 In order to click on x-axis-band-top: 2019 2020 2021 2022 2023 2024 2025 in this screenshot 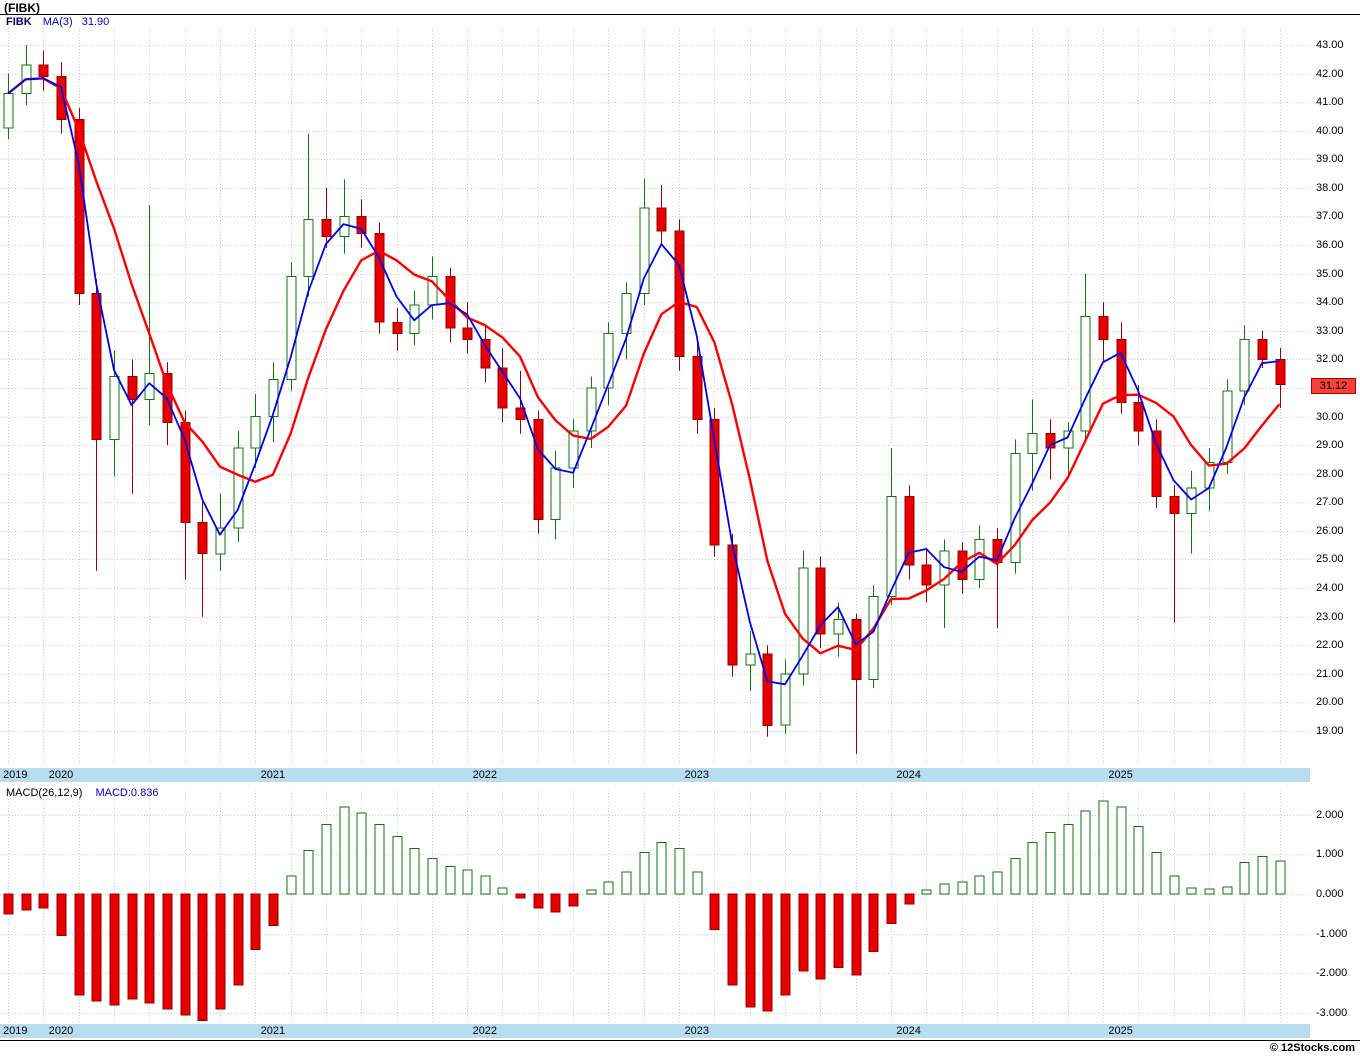, I will do `click(655, 775)`.